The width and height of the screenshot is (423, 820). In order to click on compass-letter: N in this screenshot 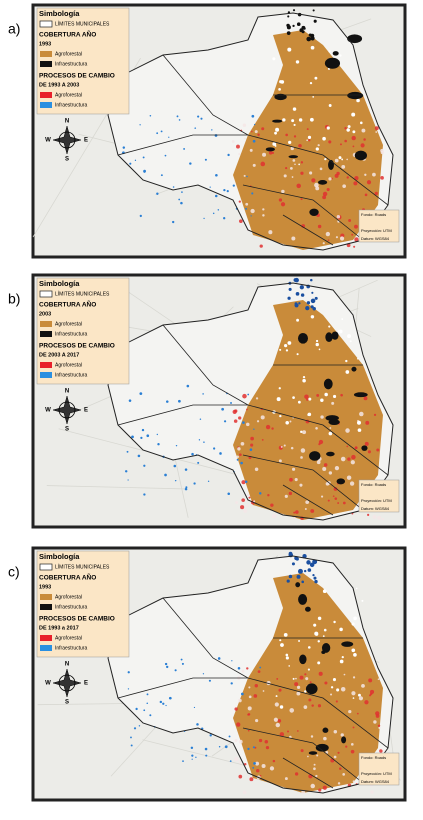, I will do `click(67, 122)`.